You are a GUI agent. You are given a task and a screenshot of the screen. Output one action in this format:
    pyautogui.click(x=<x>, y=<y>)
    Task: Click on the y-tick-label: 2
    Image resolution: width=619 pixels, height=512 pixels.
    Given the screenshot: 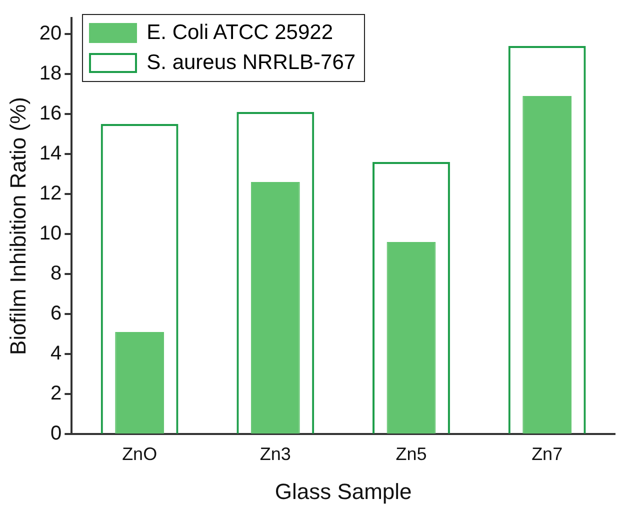 What is the action you would take?
    pyautogui.click(x=56, y=393)
    